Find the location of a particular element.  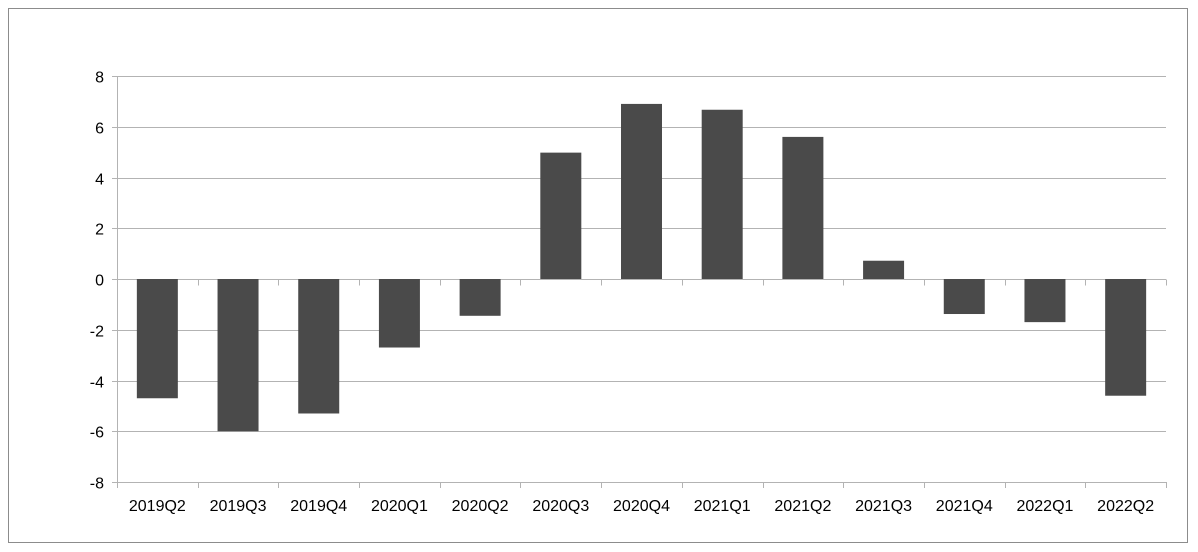

bar-2020Q3 is located at coordinates (561, 215).